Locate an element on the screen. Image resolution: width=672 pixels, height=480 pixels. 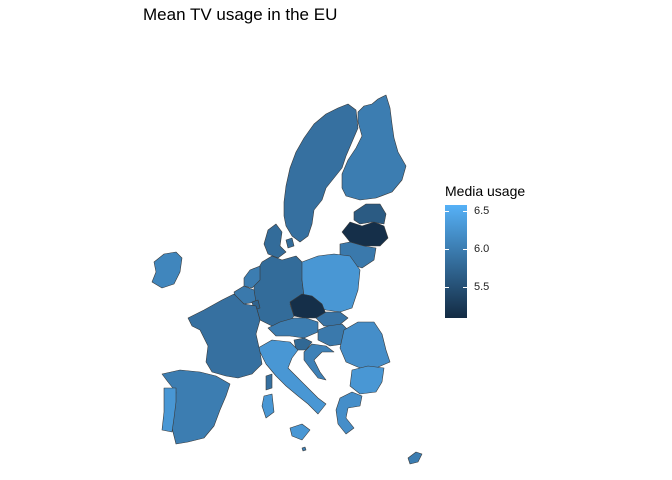
region-sweden is located at coordinates (321, 173).